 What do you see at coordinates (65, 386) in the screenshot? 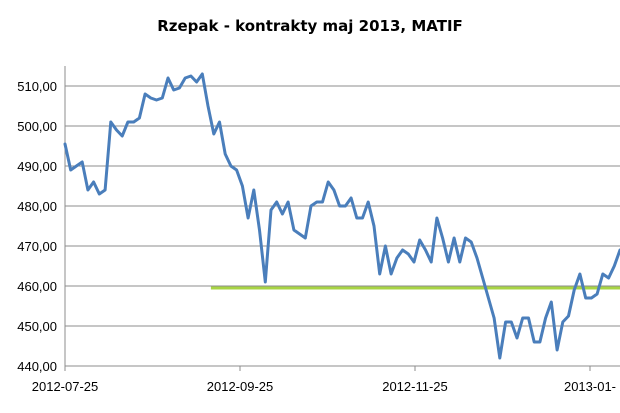
I see `x-tick-label: 2012-07-25` at bounding box center [65, 386].